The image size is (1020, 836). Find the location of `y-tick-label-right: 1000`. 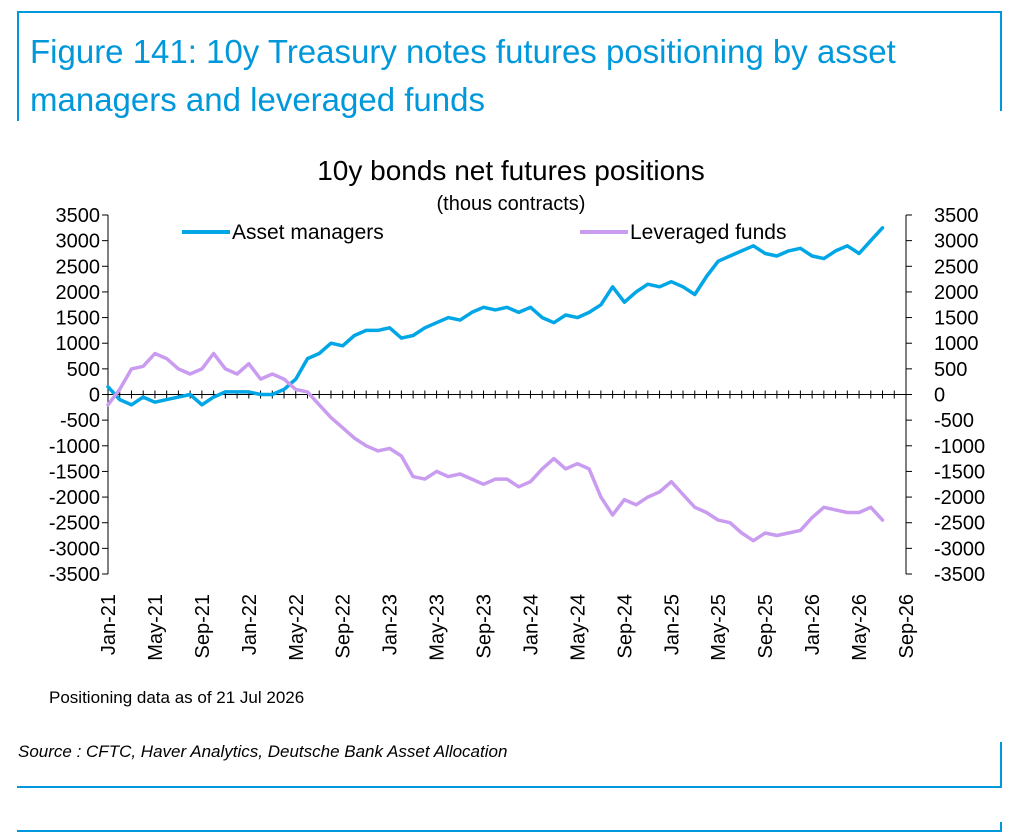

y-tick-label-right: 1000 is located at coordinates (956, 344).